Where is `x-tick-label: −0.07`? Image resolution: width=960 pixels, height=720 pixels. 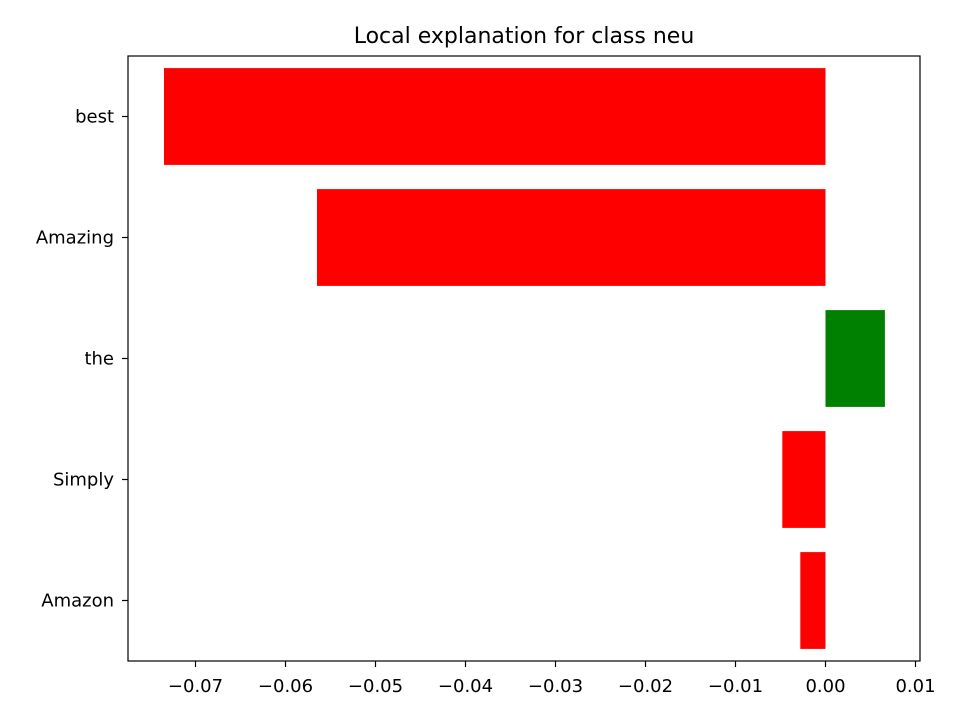 x-tick-label: −0.07 is located at coordinates (195, 686).